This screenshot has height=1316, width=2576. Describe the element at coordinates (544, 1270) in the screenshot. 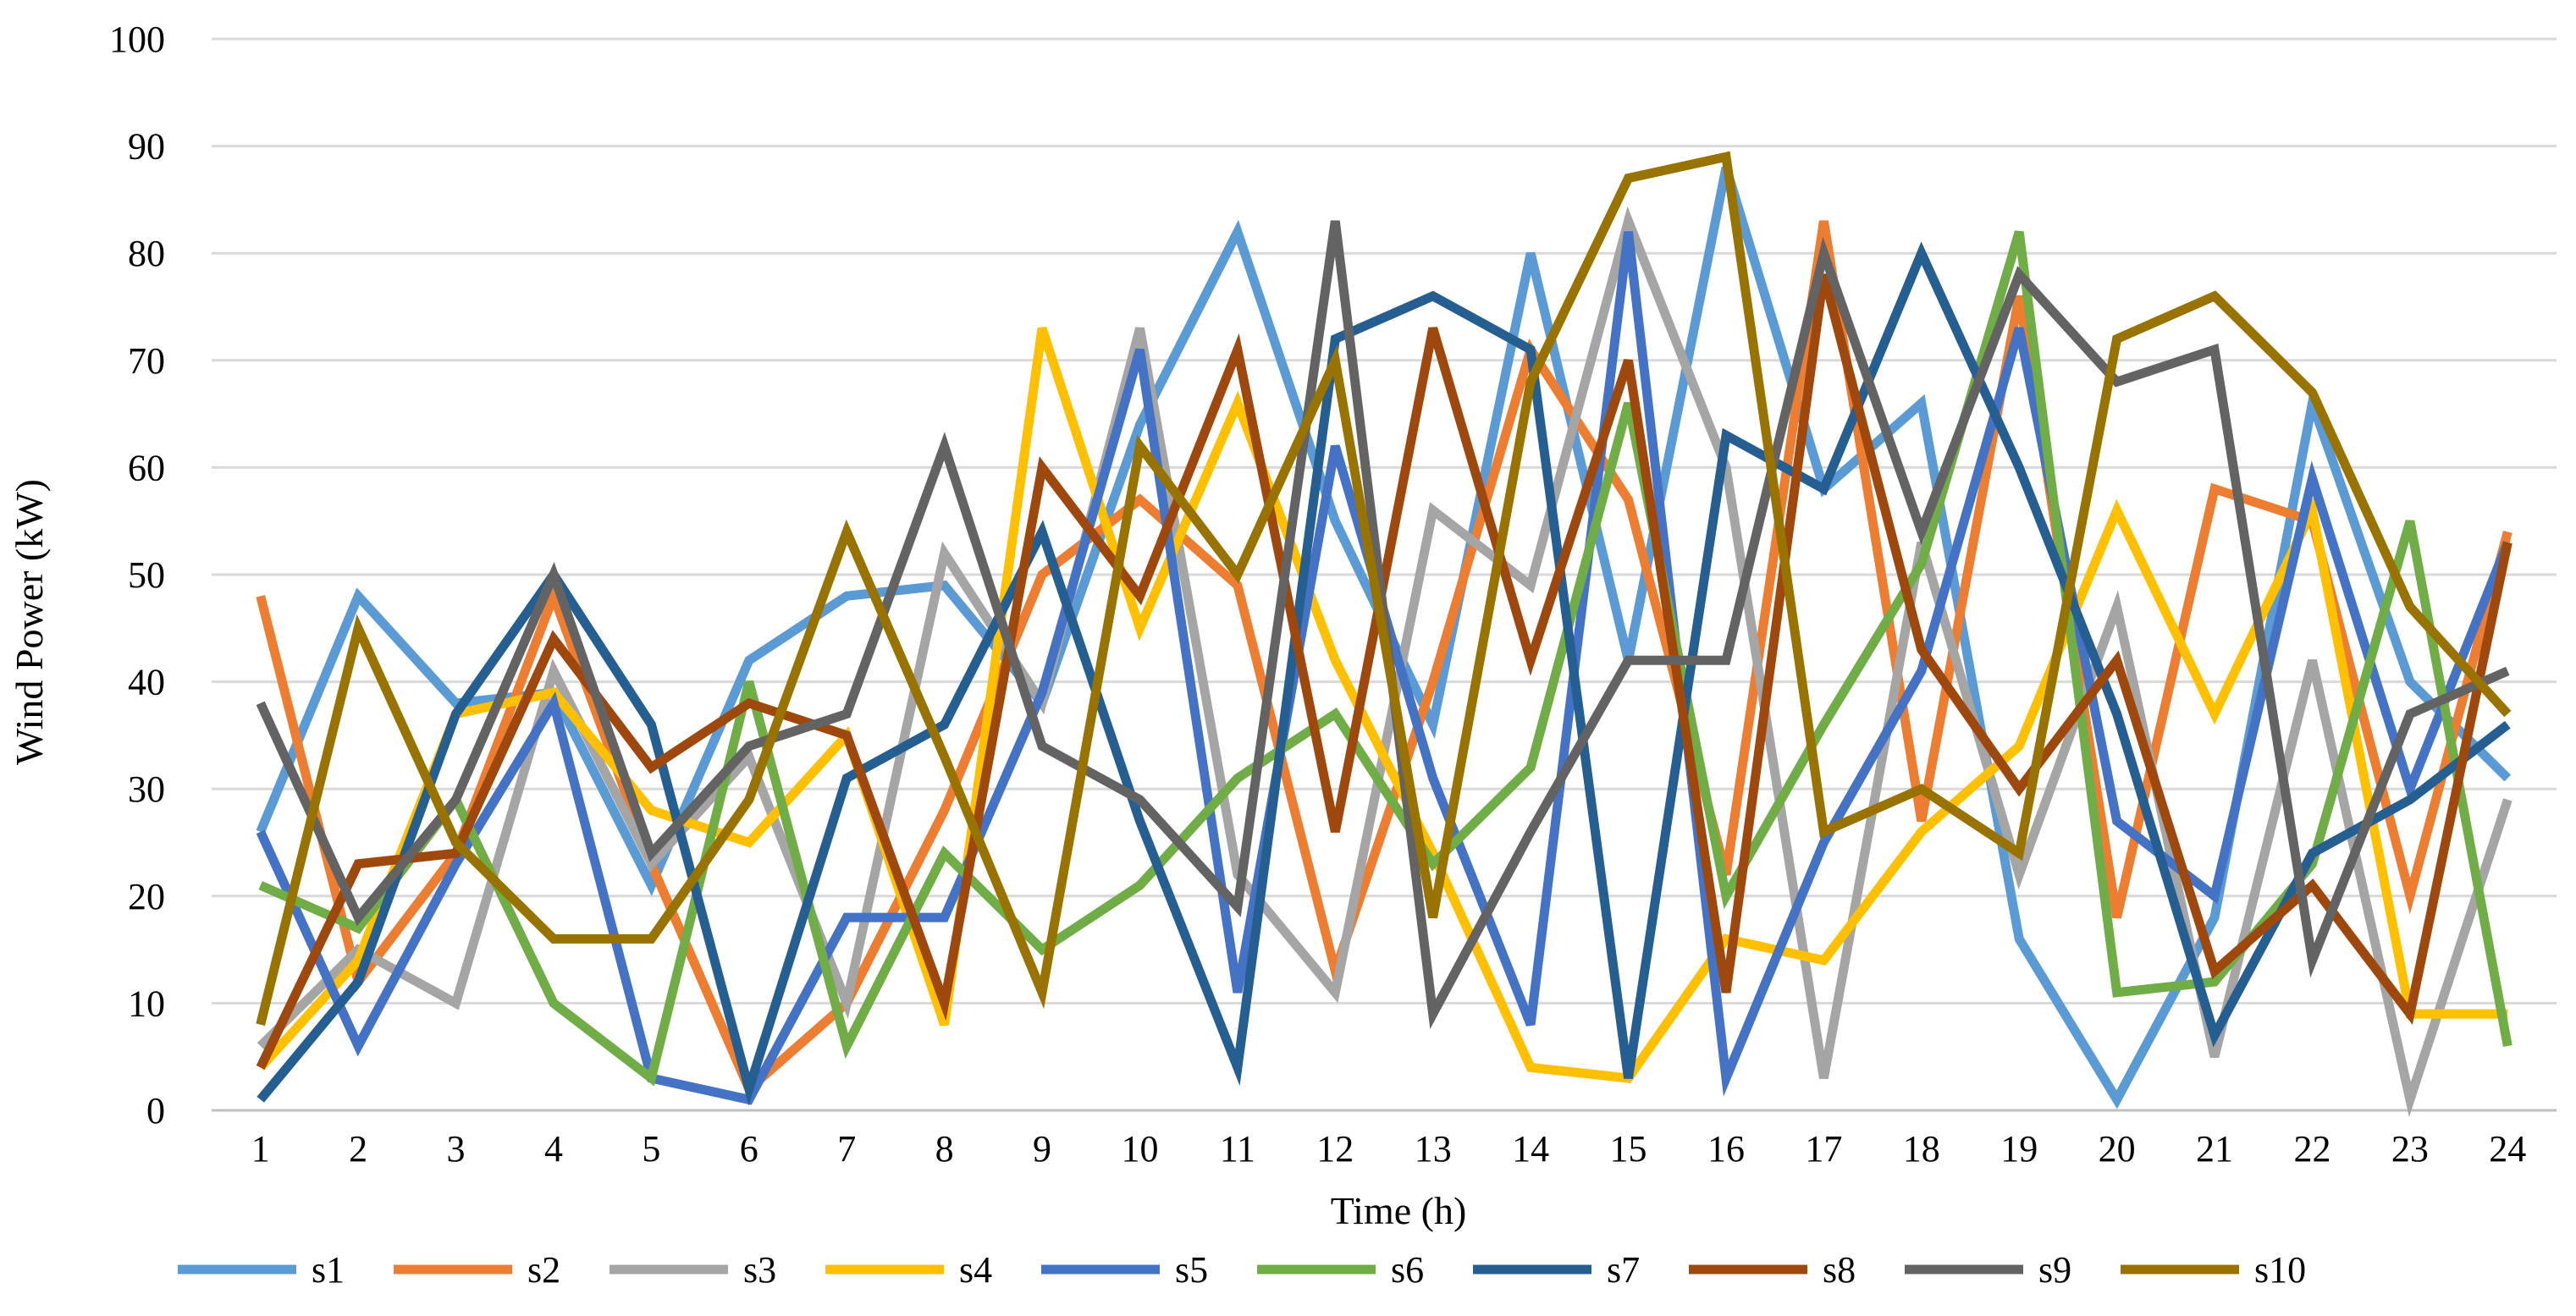

I see `legend-label: s2` at that location.